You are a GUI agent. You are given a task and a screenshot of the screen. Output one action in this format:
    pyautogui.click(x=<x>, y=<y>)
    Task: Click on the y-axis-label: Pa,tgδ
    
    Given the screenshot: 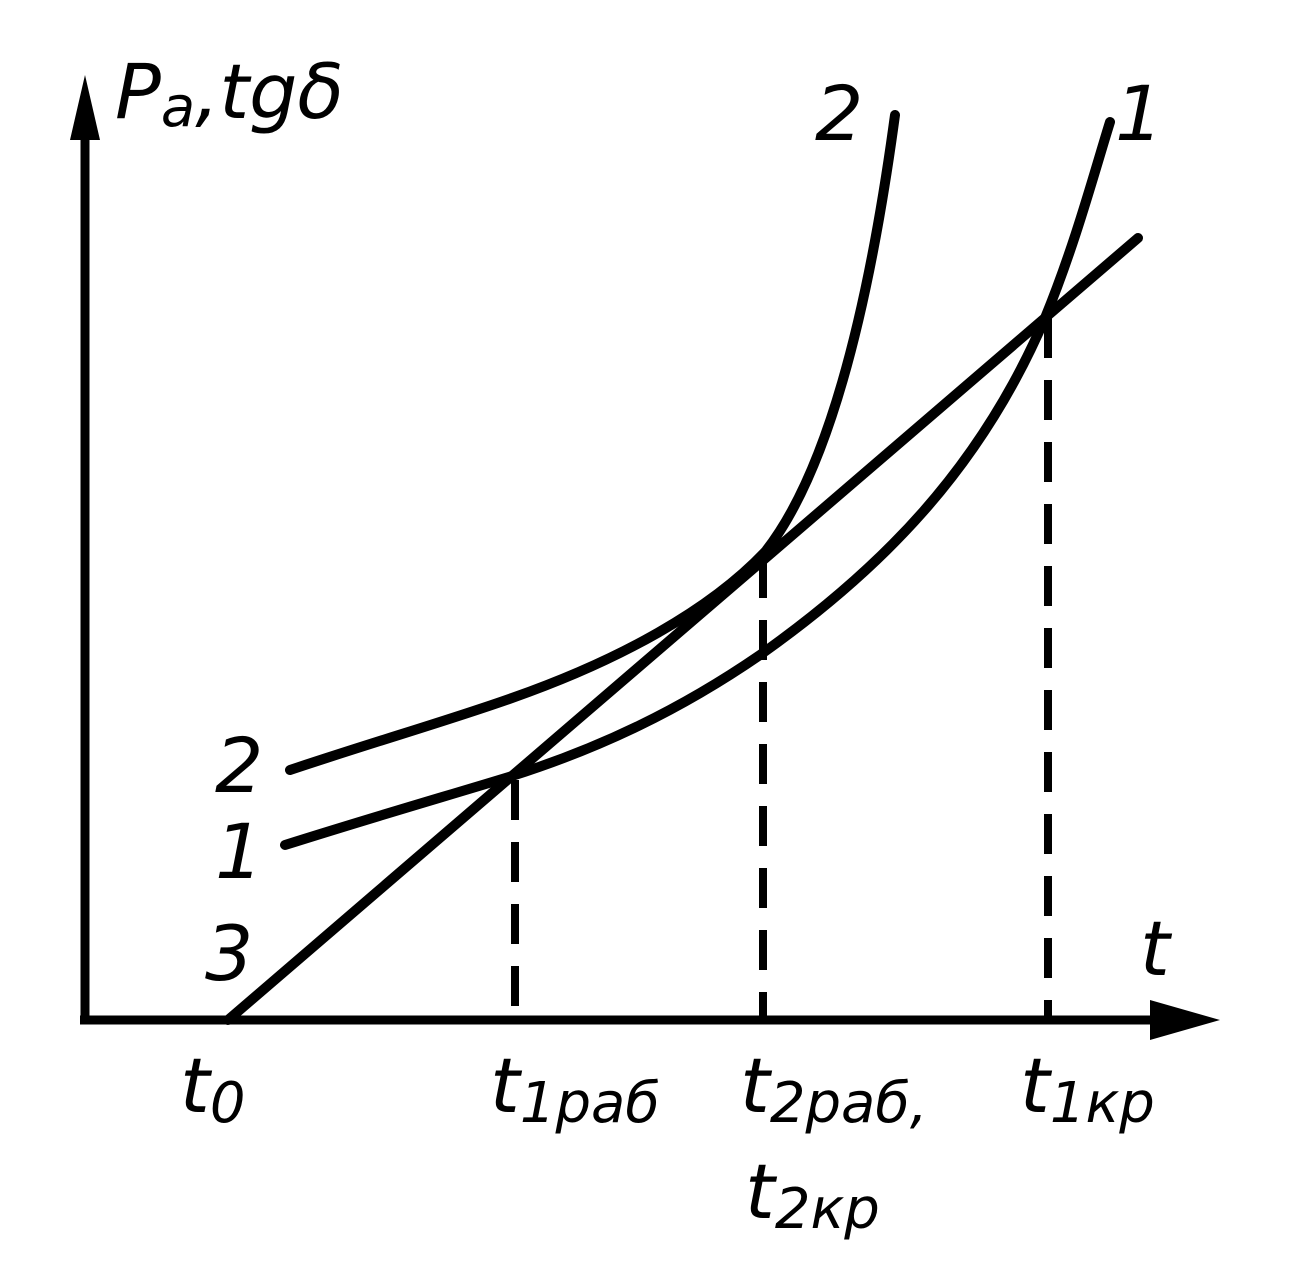 What is the action you would take?
    pyautogui.click(x=229, y=93)
    